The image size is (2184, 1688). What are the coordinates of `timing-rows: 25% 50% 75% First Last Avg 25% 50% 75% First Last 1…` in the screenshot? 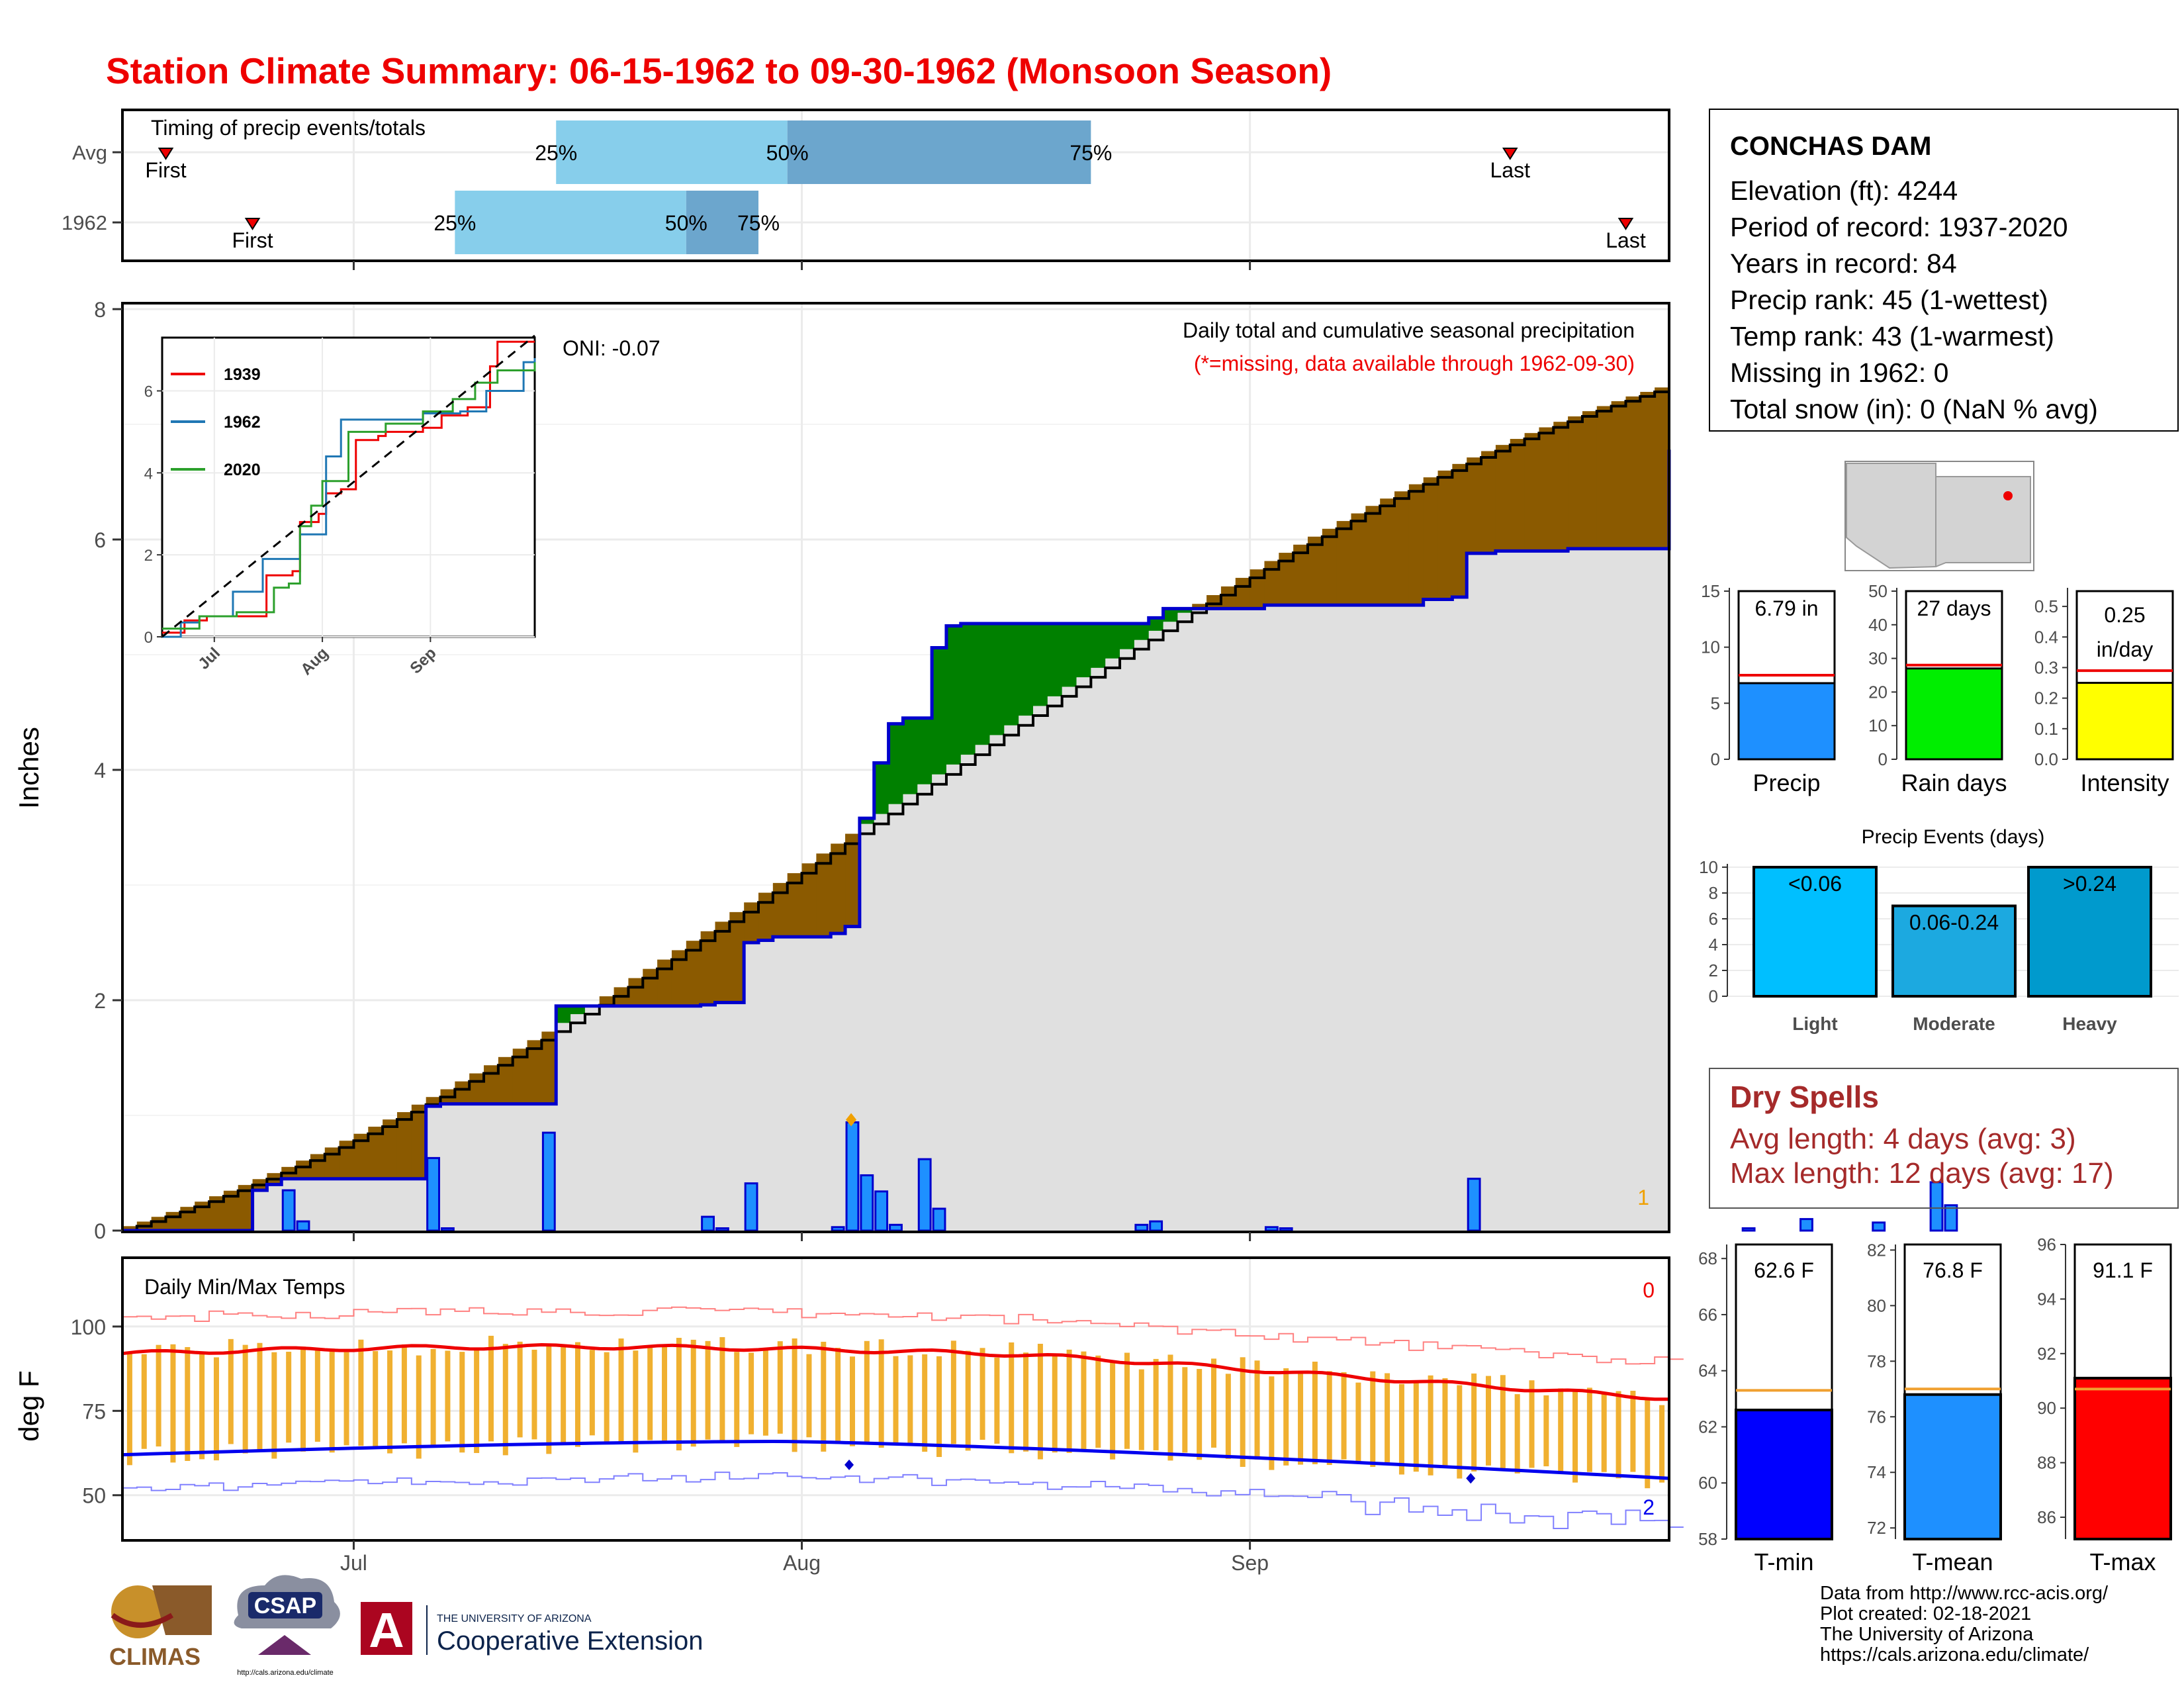 It's located at (865, 185).